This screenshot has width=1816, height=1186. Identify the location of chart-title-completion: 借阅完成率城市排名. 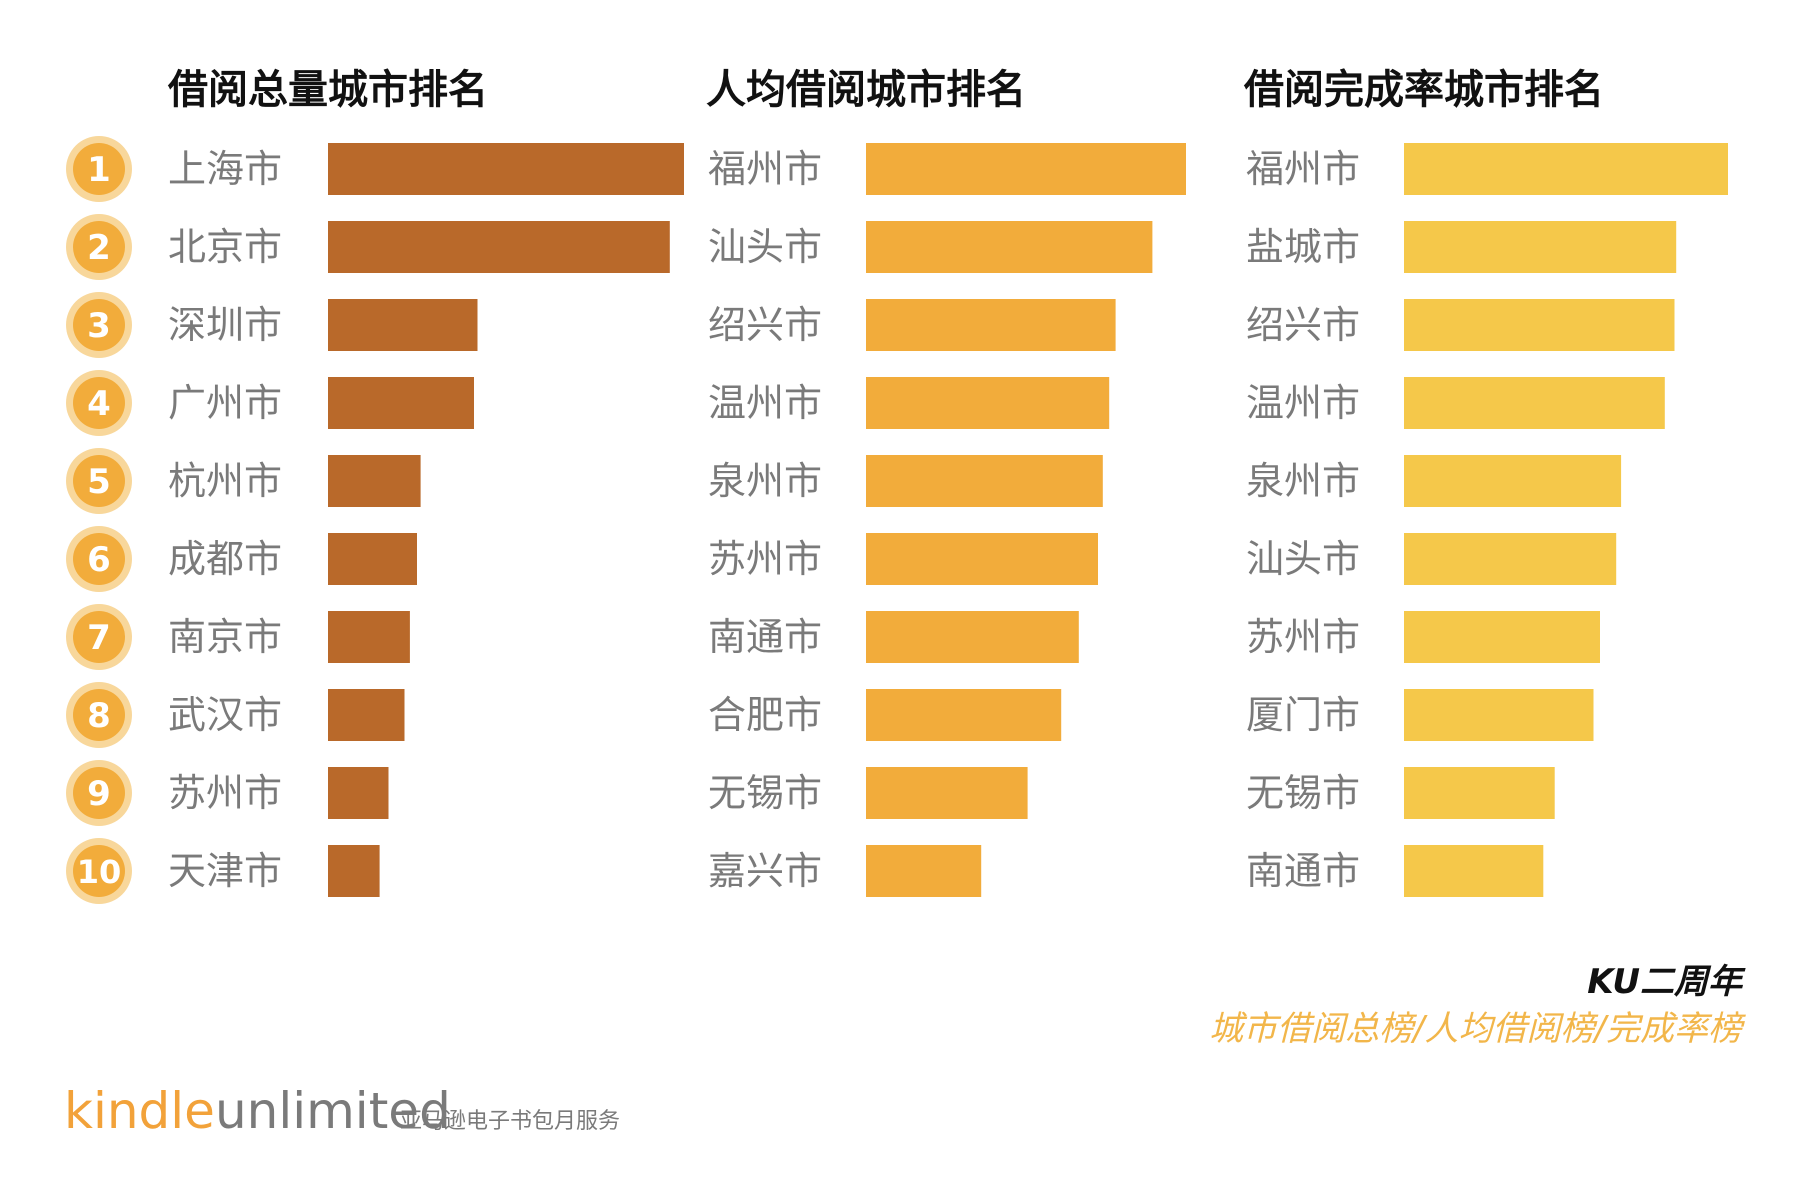
(1423, 90).